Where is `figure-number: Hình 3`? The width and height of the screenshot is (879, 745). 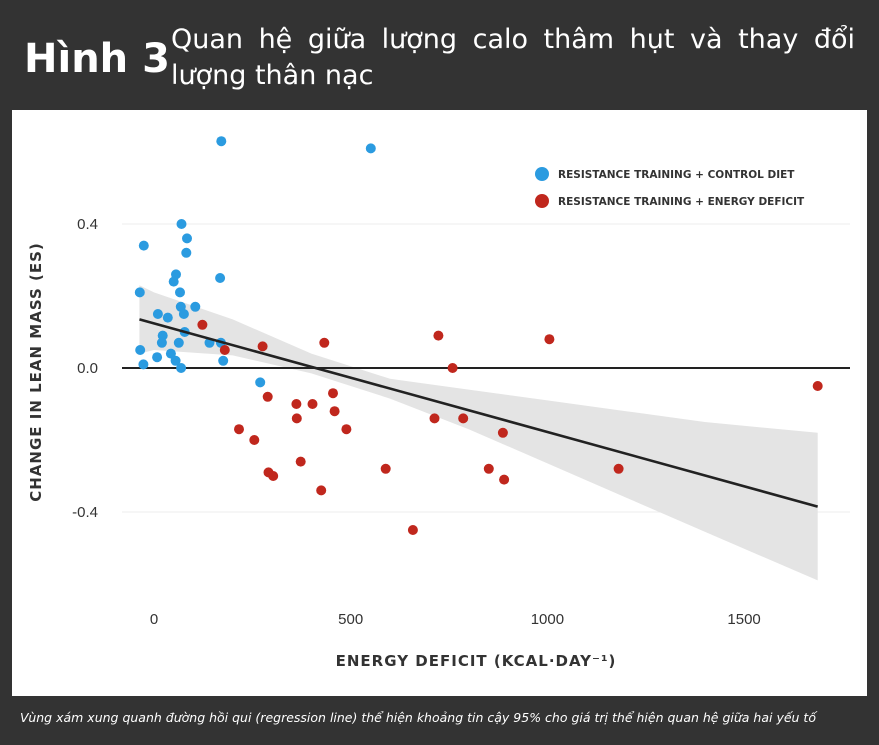 figure-number: Hình 3 is located at coordinates (97, 59).